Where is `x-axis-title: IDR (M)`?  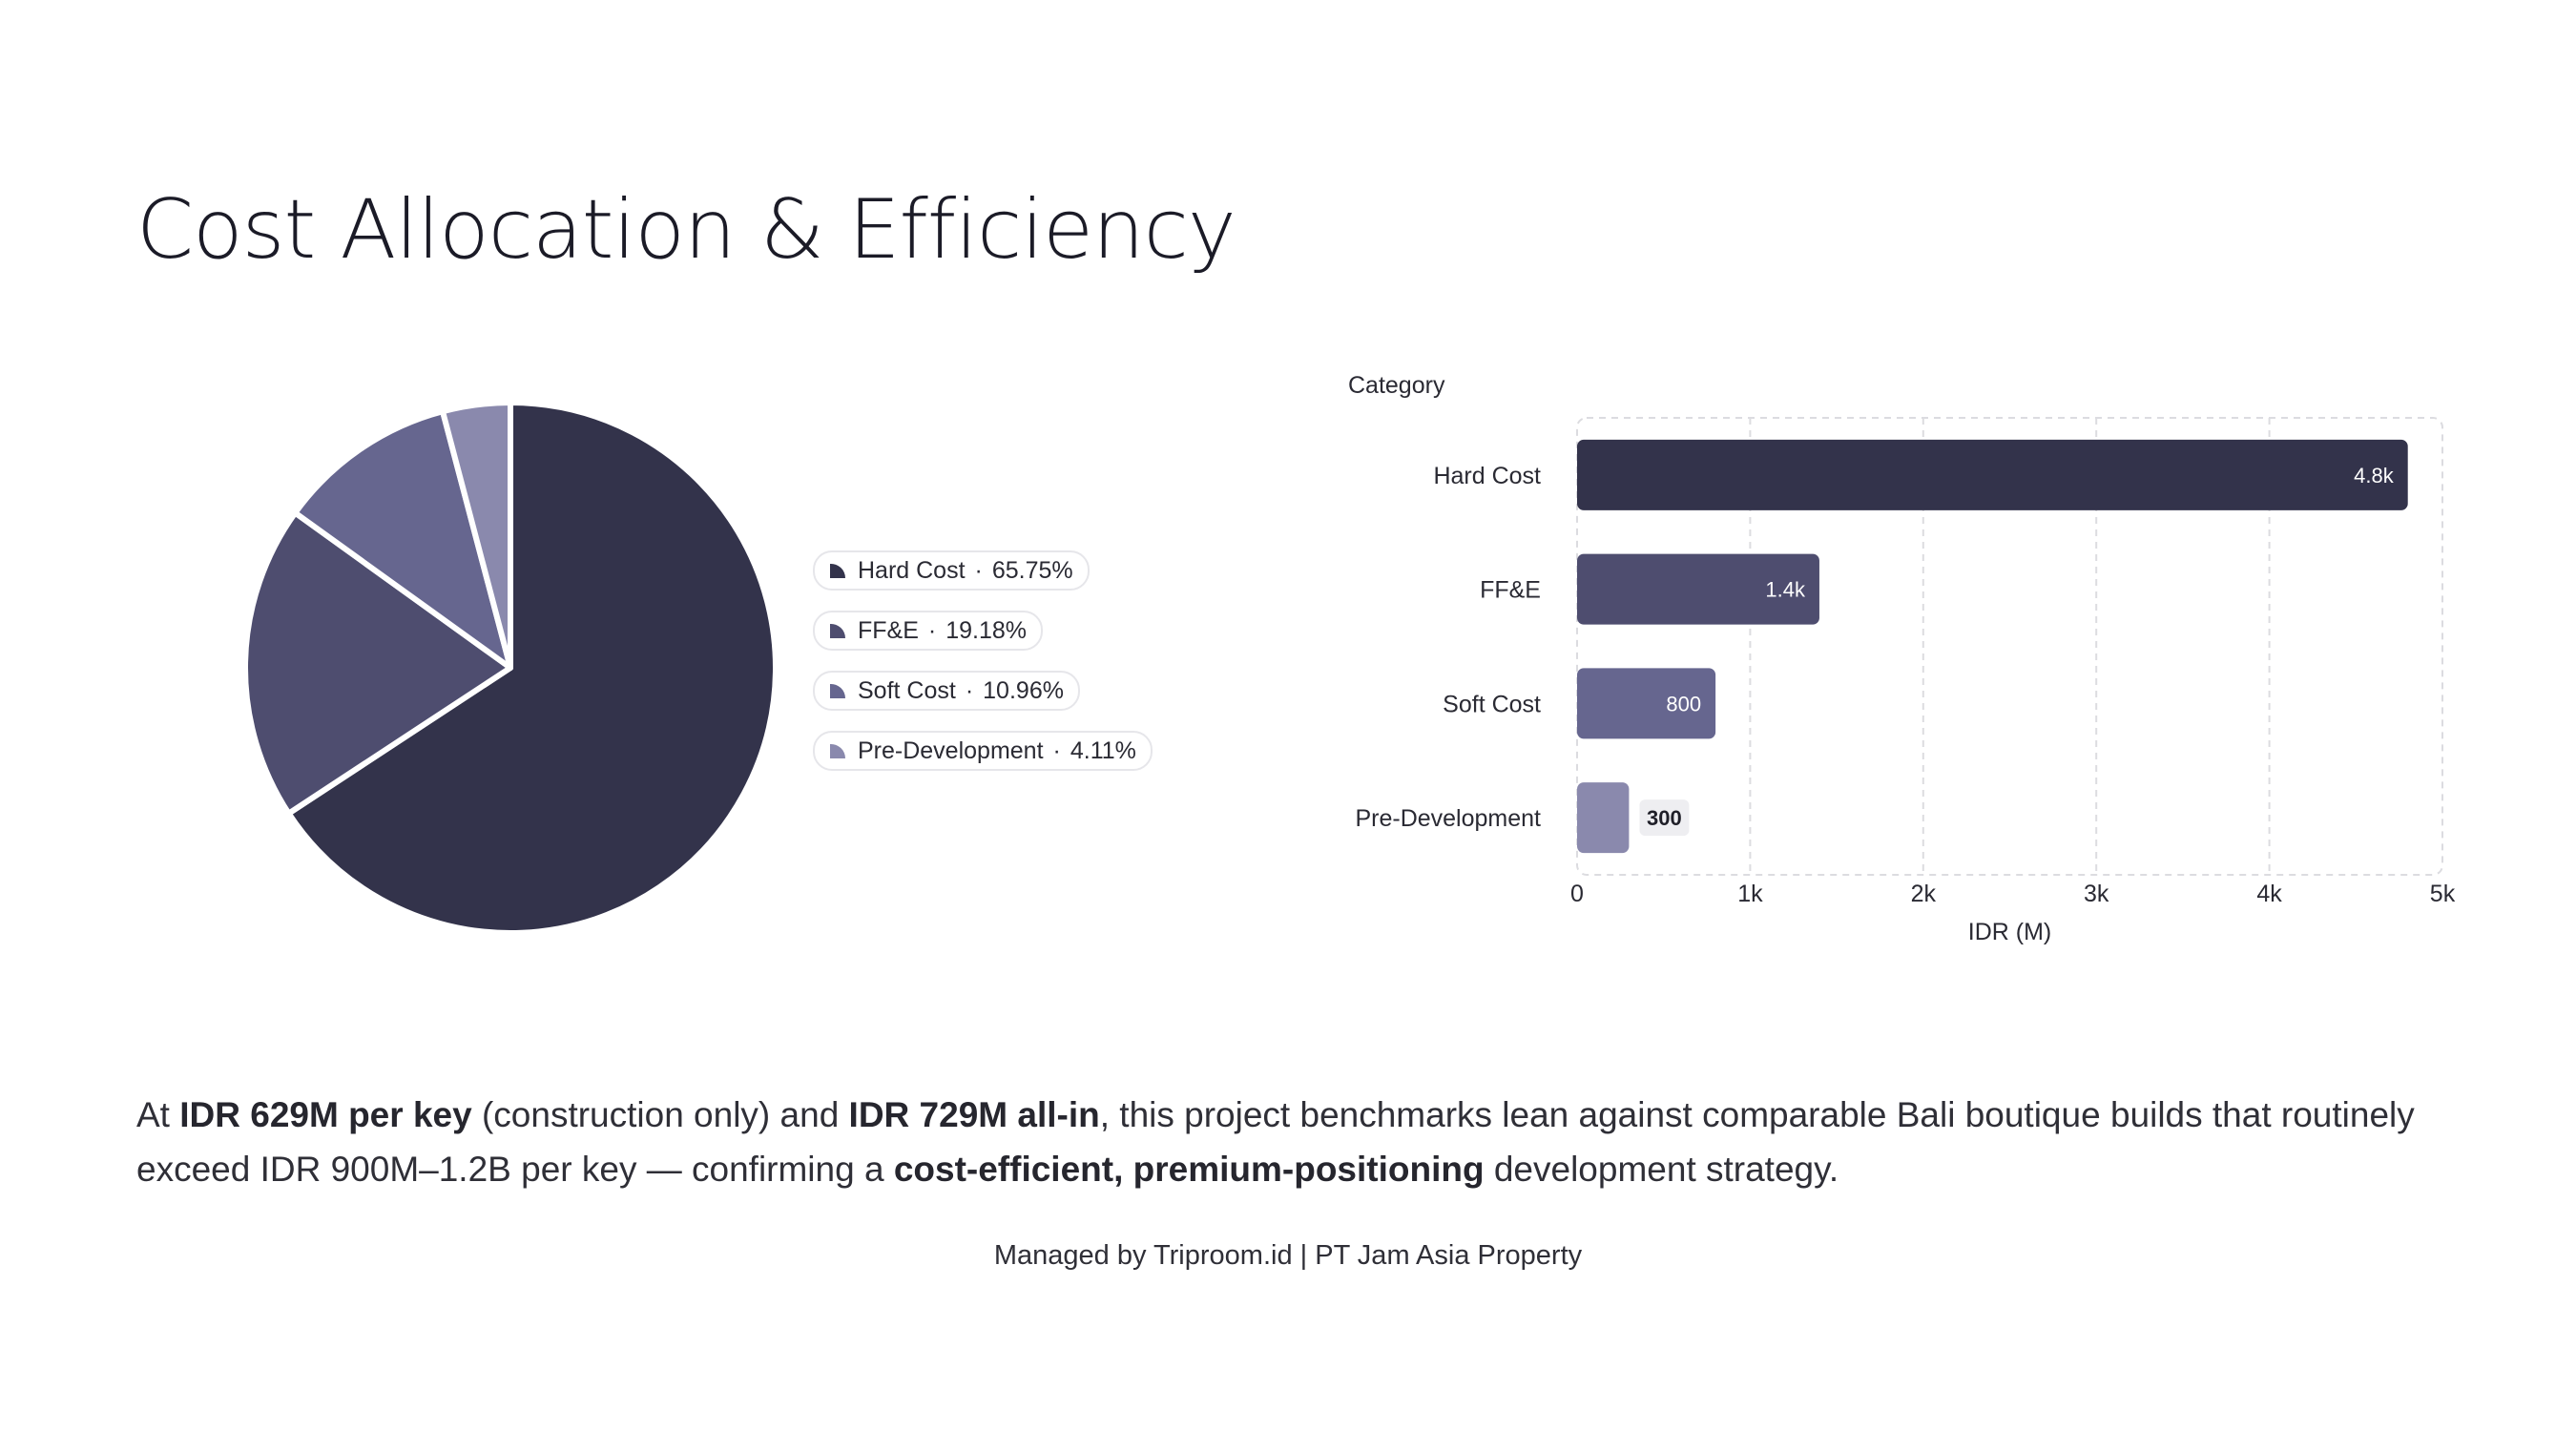
x-axis-title: IDR (M) is located at coordinates (2009, 932).